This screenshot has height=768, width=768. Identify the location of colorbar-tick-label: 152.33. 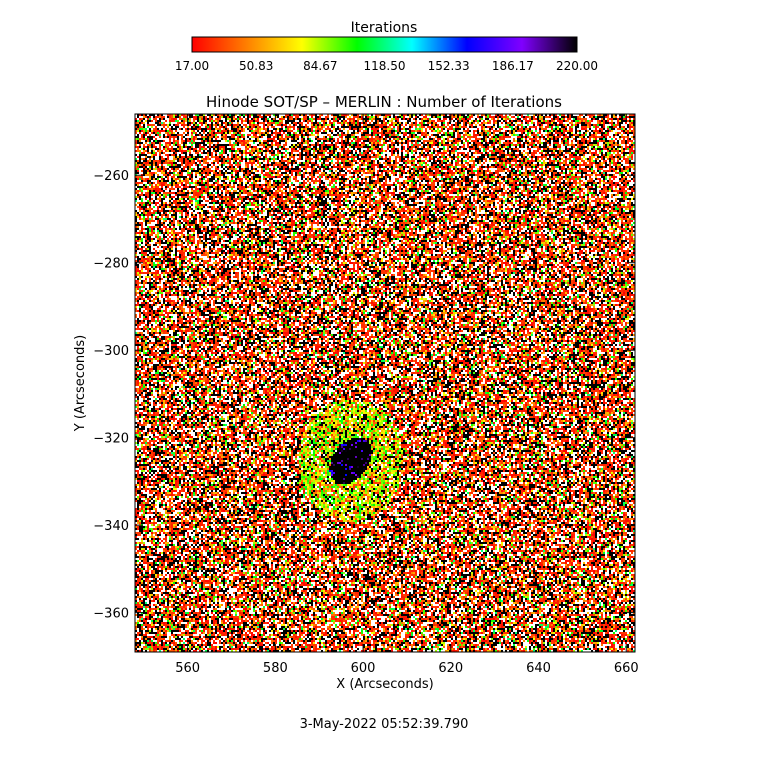
(449, 66).